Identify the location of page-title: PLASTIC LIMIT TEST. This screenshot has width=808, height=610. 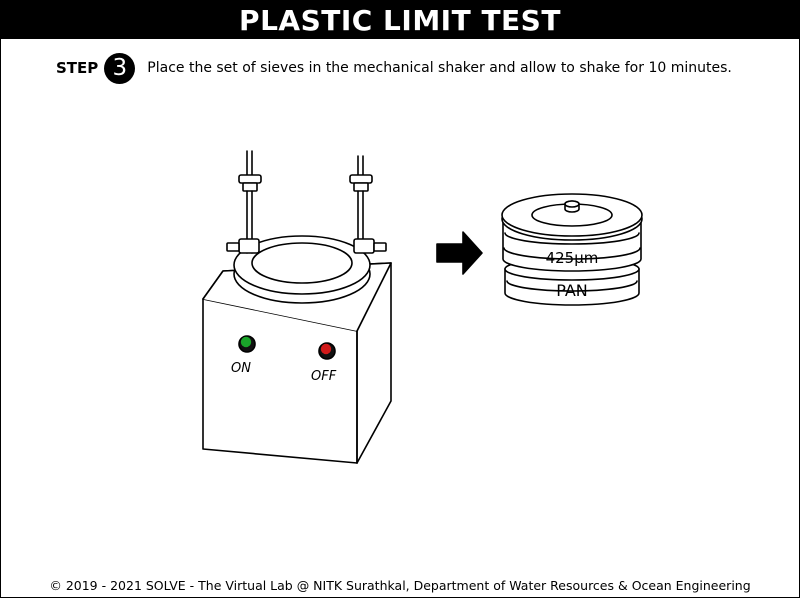
(400, 20).